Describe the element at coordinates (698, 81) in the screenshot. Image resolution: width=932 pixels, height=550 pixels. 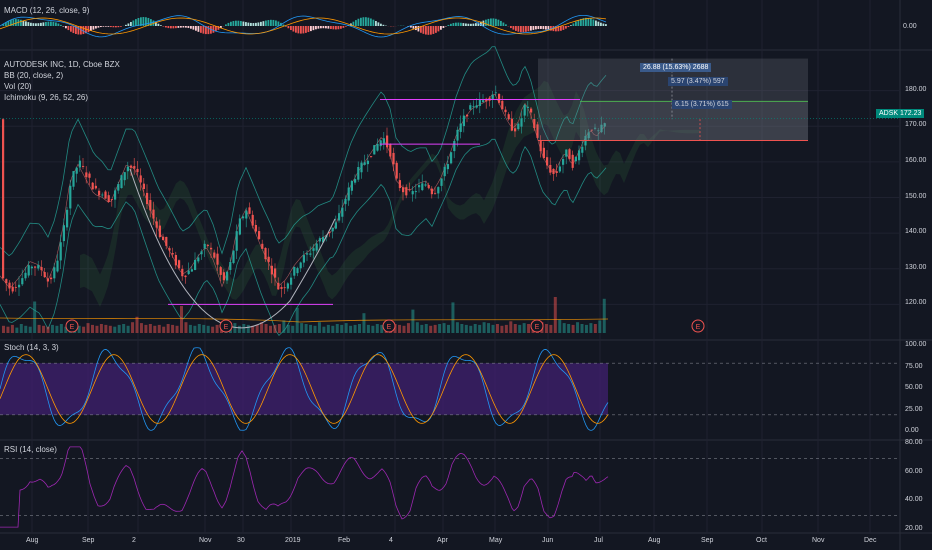
I see `measure-label-2: 5.97 (3.47%) 597` at that location.